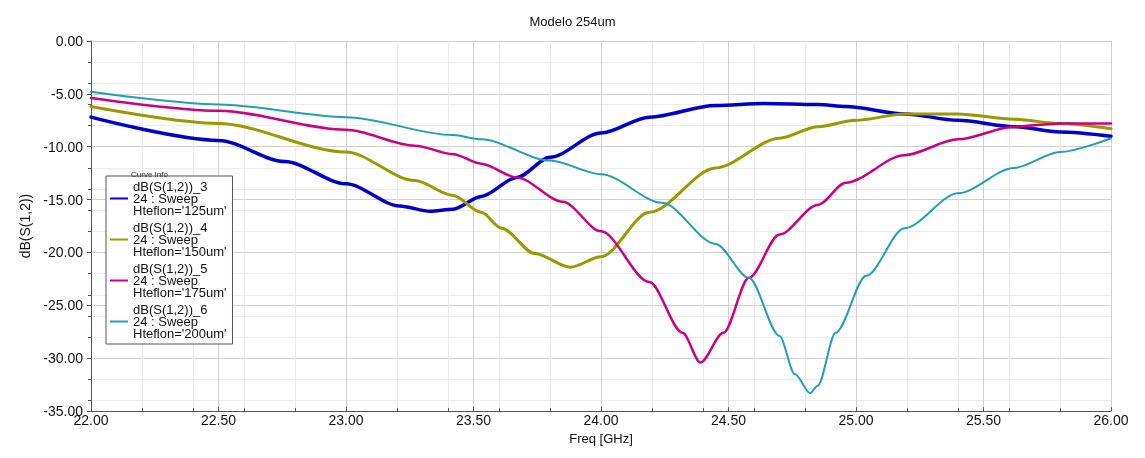 The width and height of the screenshot is (1145, 458). Describe the element at coordinates (63, 199) in the screenshot. I see `y-tick-label: -15.00` at that location.